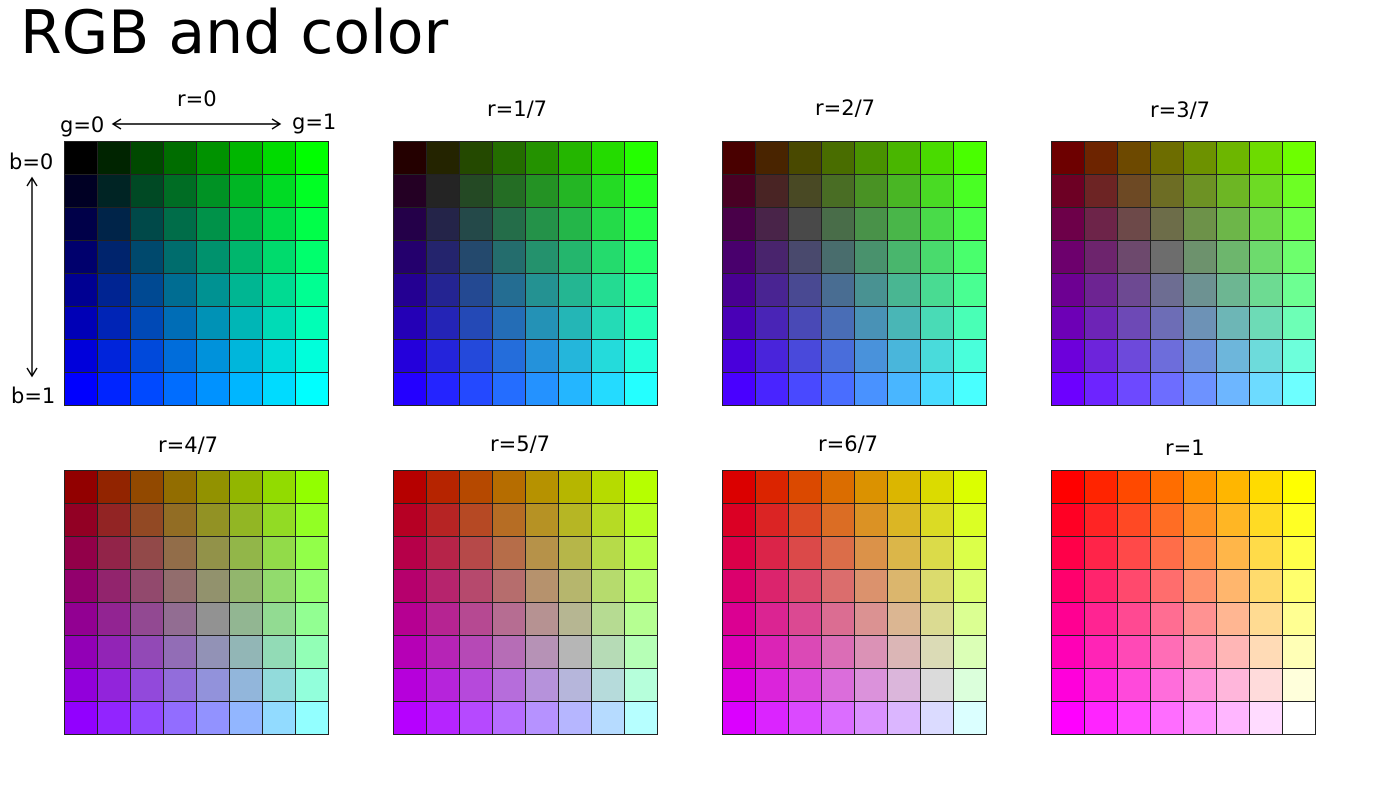 The width and height of the screenshot is (1380, 800). Describe the element at coordinates (1185, 448) in the screenshot. I see `panel-label-r1: r=1` at that location.